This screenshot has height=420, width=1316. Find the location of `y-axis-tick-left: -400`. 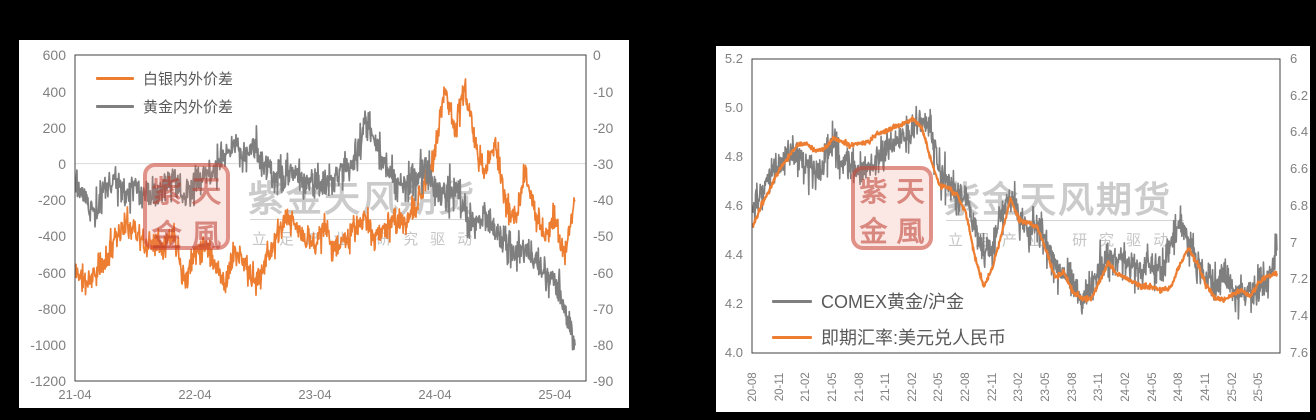

y-axis-tick-left: -400 is located at coordinates (51, 236).